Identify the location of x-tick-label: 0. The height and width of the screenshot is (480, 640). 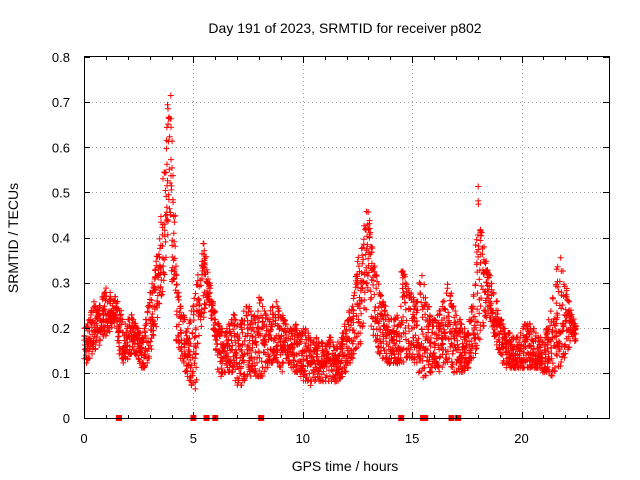
(83, 438).